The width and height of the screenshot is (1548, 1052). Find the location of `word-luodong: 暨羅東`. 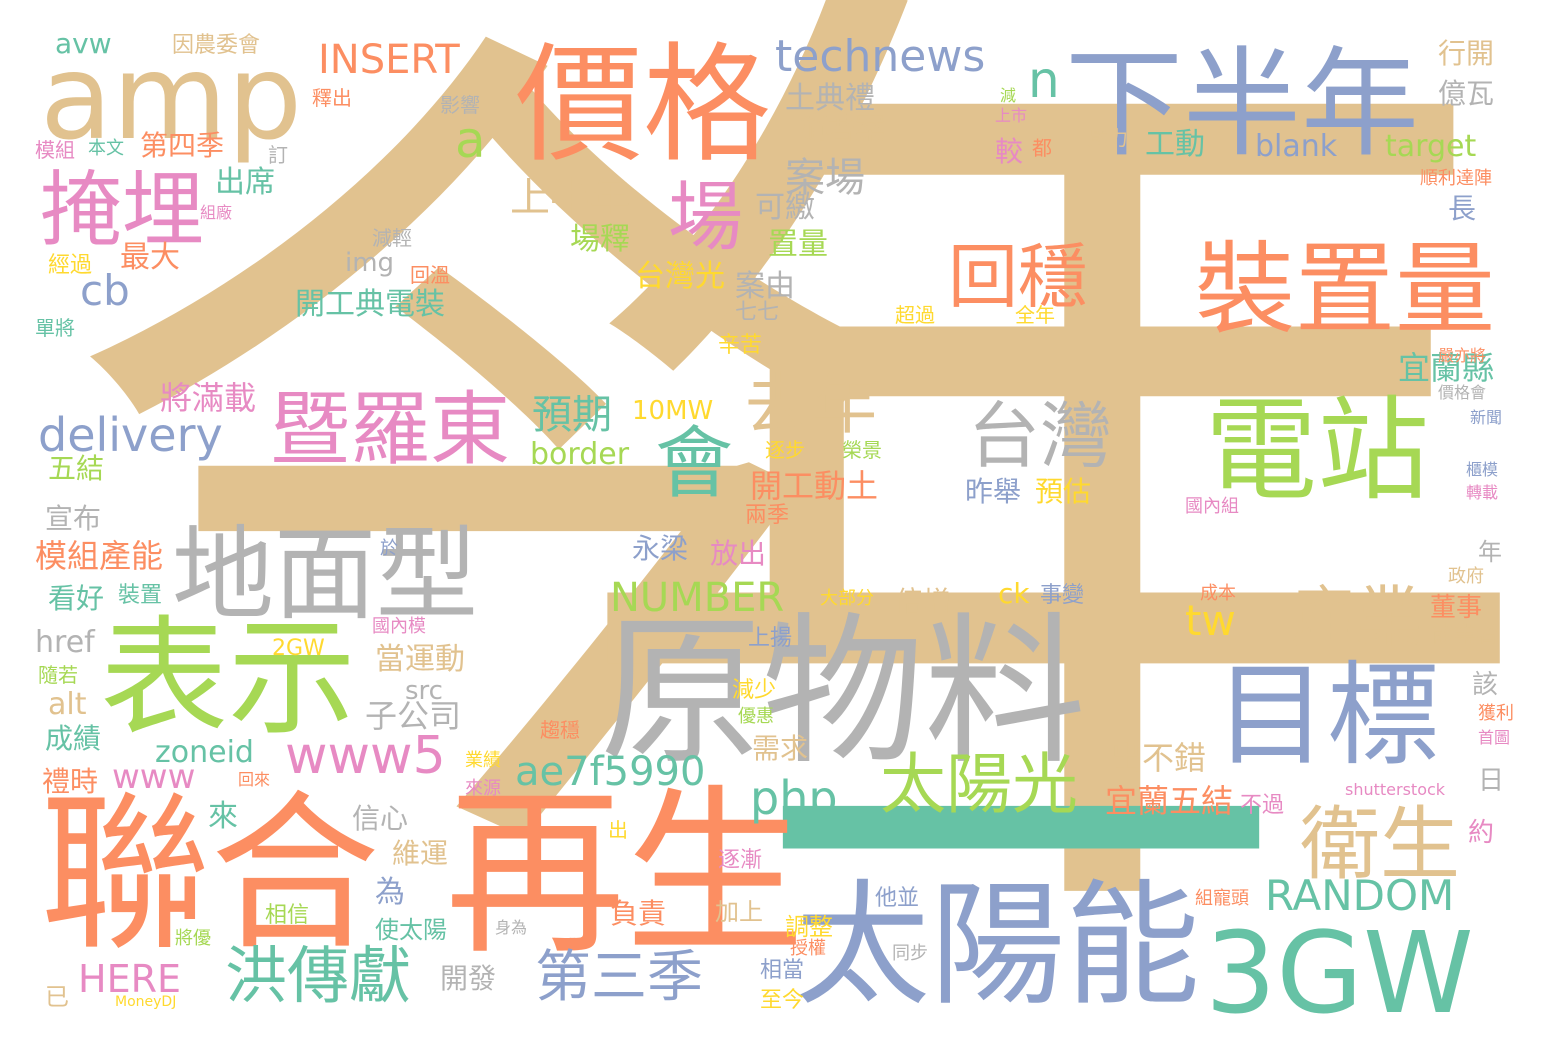

word-luodong: 暨羅東 is located at coordinates (390, 429).